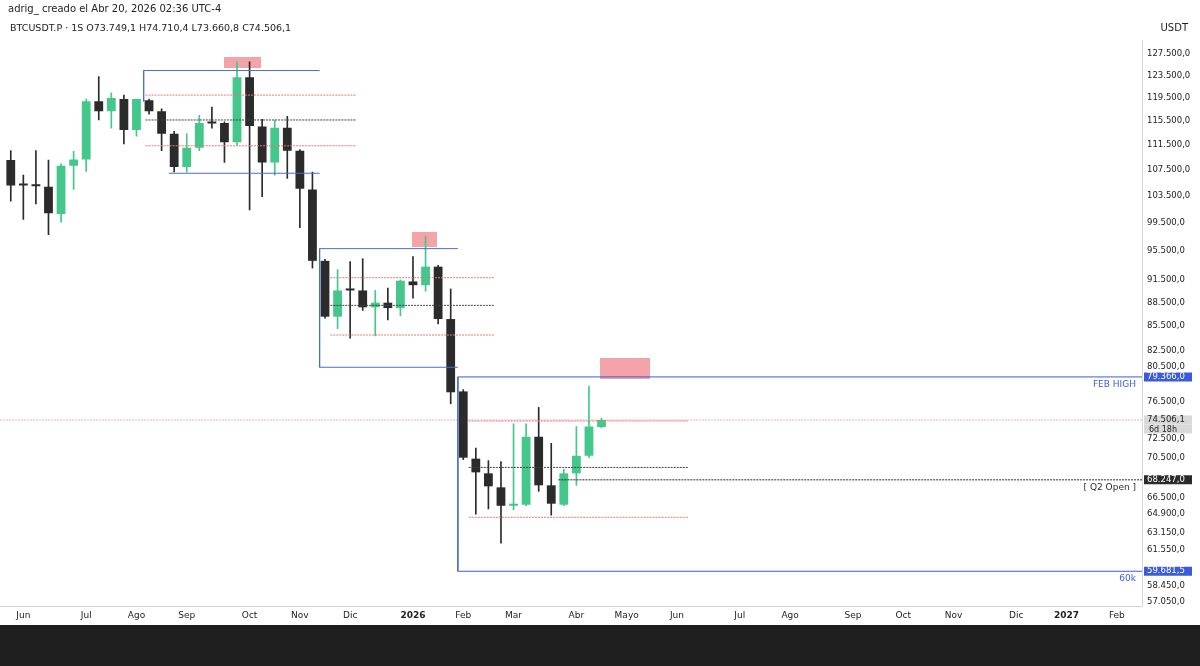  What do you see at coordinates (1166, 601) in the screenshot?
I see `y-tick-label: 57.050,0` at bounding box center [1166, 601].